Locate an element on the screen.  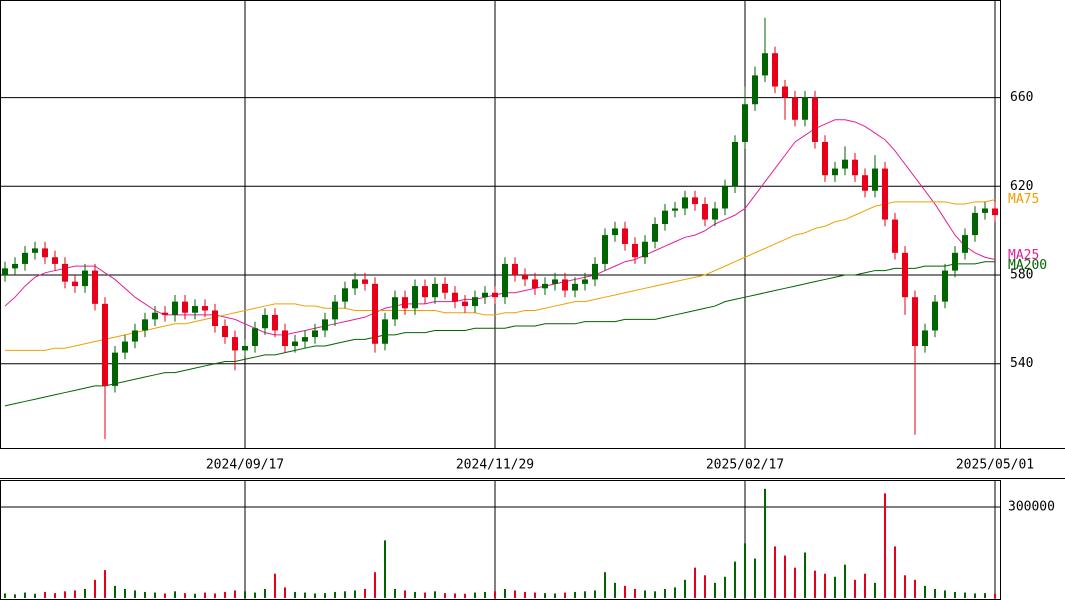
y-tick-label: 620 is located at coordinates (1021, 186).